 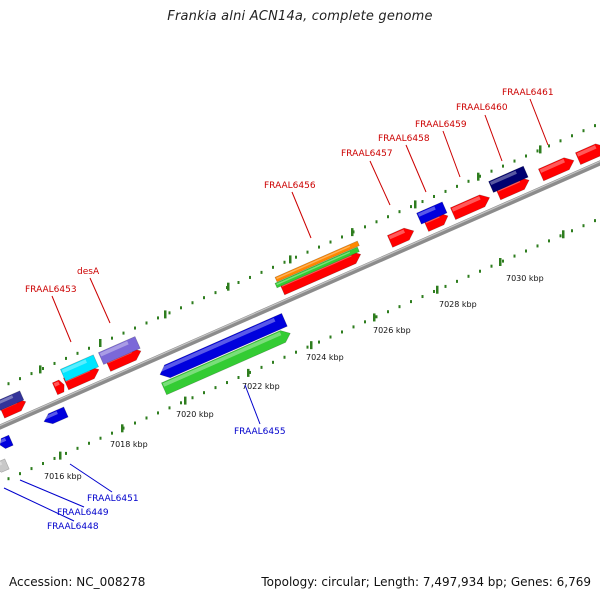 I want to click on label-fraal6451-leader, so click(x=91, y=478).